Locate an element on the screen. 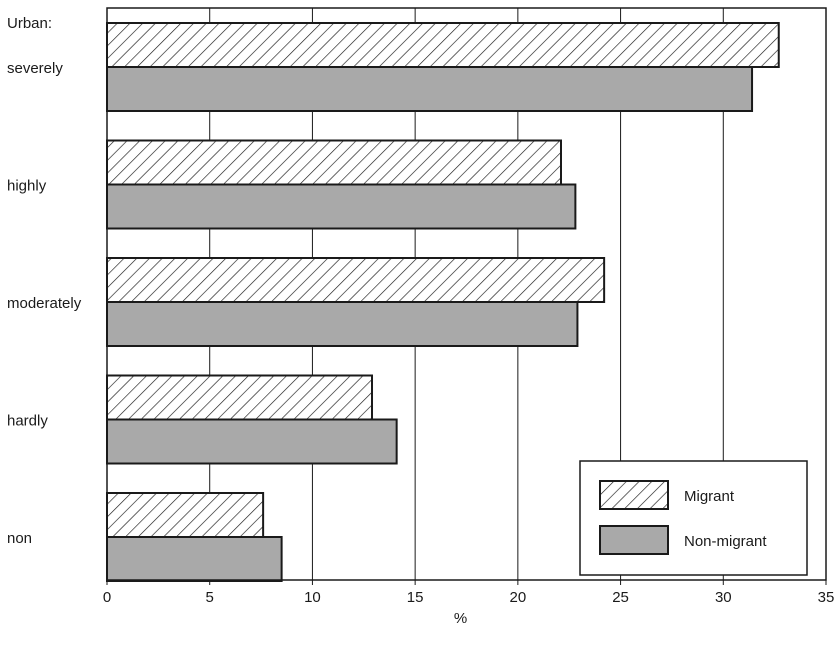  category-labels: Urban: severely highly moderately hardly non is located at coordinates (44, 281).